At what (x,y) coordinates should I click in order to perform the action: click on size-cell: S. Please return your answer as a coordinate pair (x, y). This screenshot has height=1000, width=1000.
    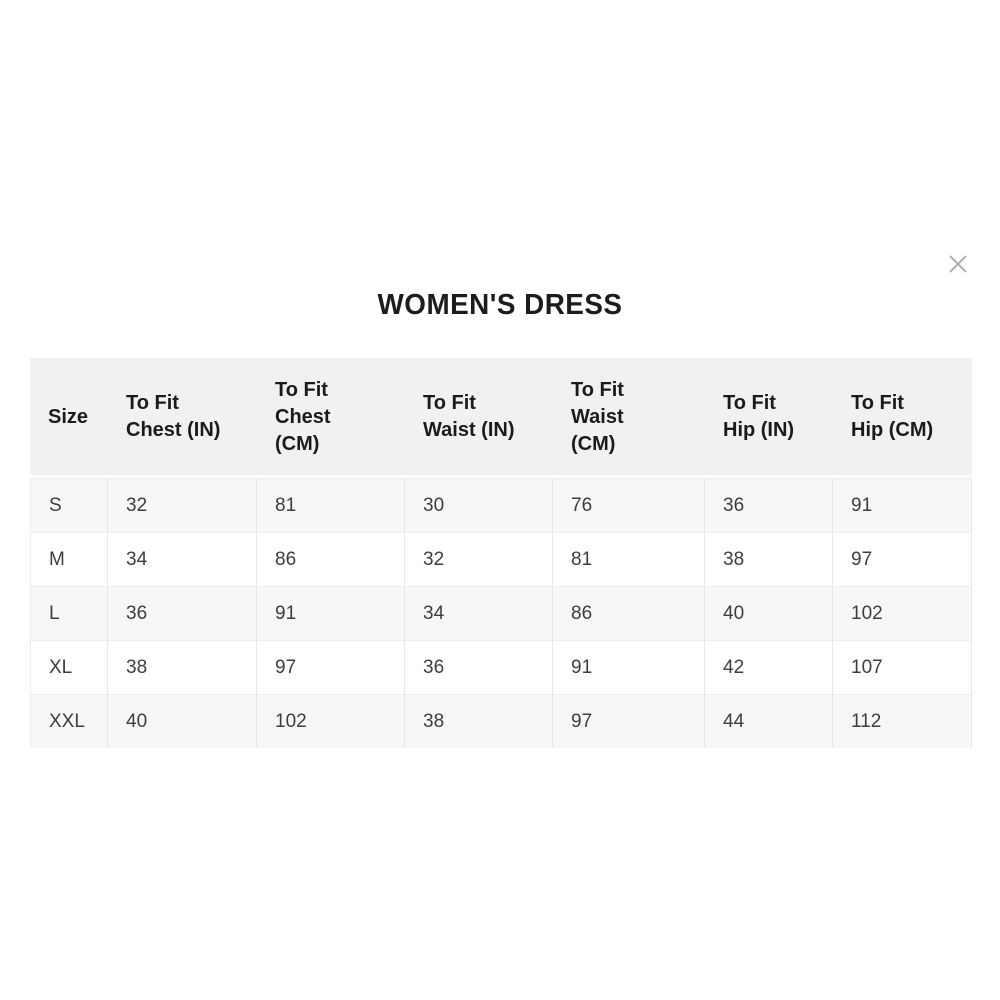
    Looking at the image, I should click on (69, 505).